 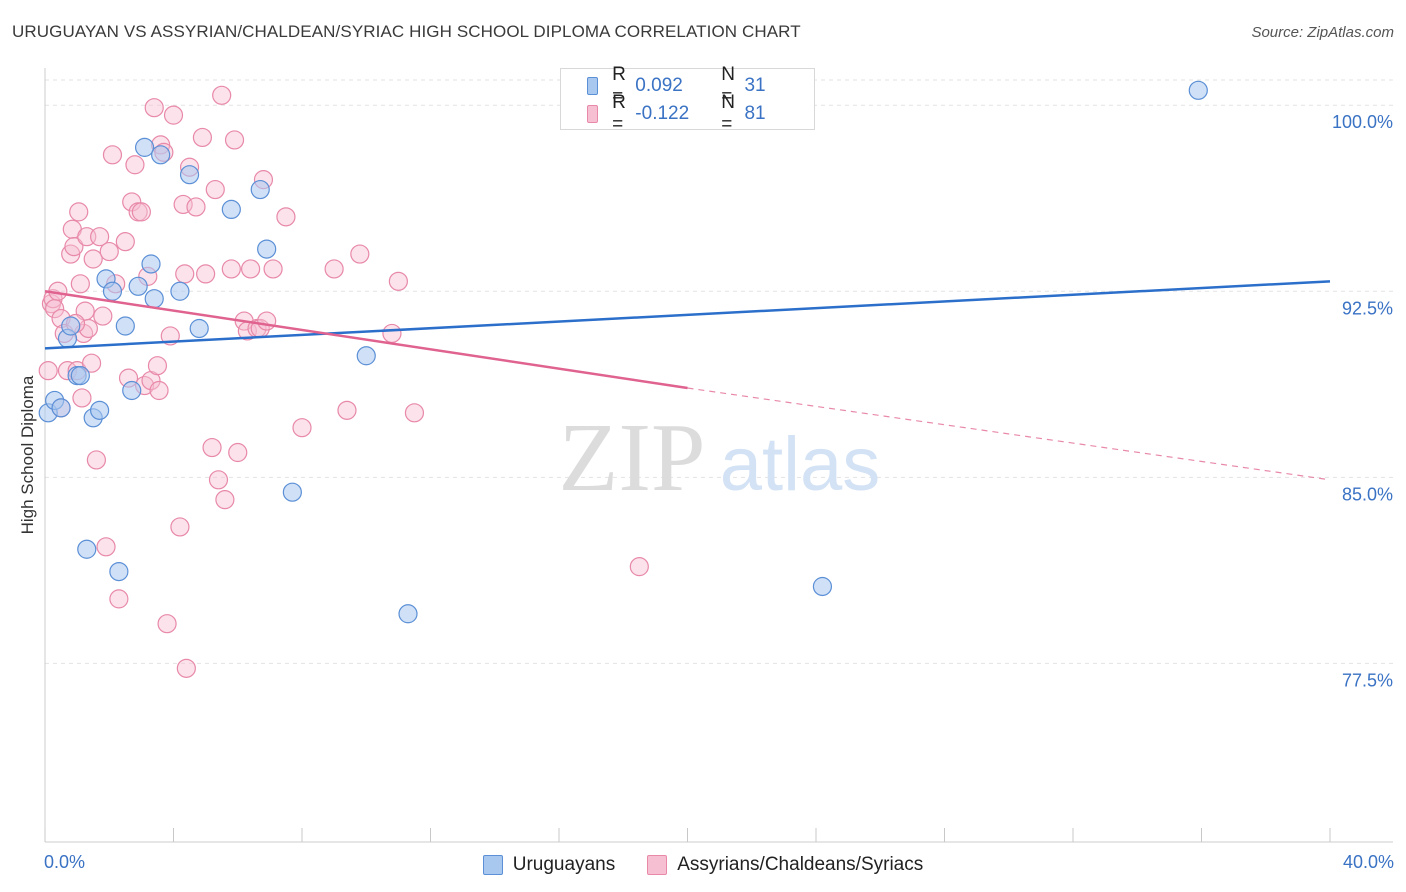 I want to click on legend-n-label: N =, so click(x=728, y=113).